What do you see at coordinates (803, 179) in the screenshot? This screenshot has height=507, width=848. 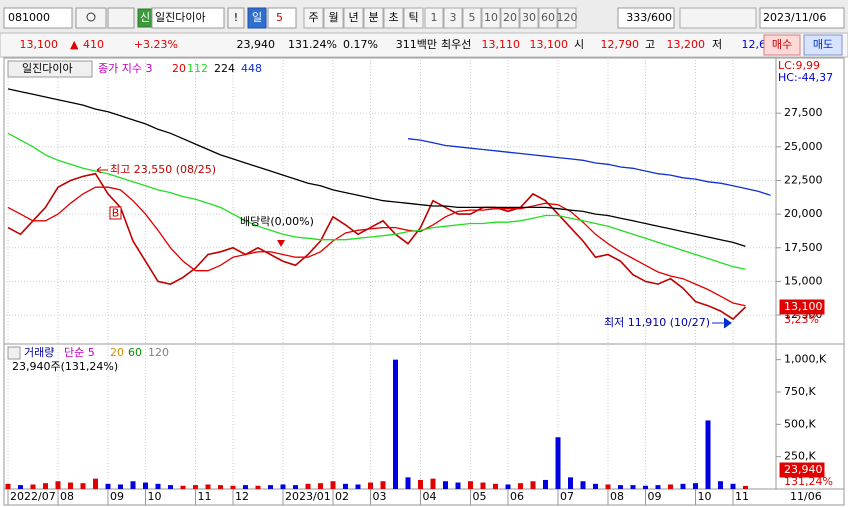 I see `y-tick-label: 22,500` at bounding box center [803, 179].